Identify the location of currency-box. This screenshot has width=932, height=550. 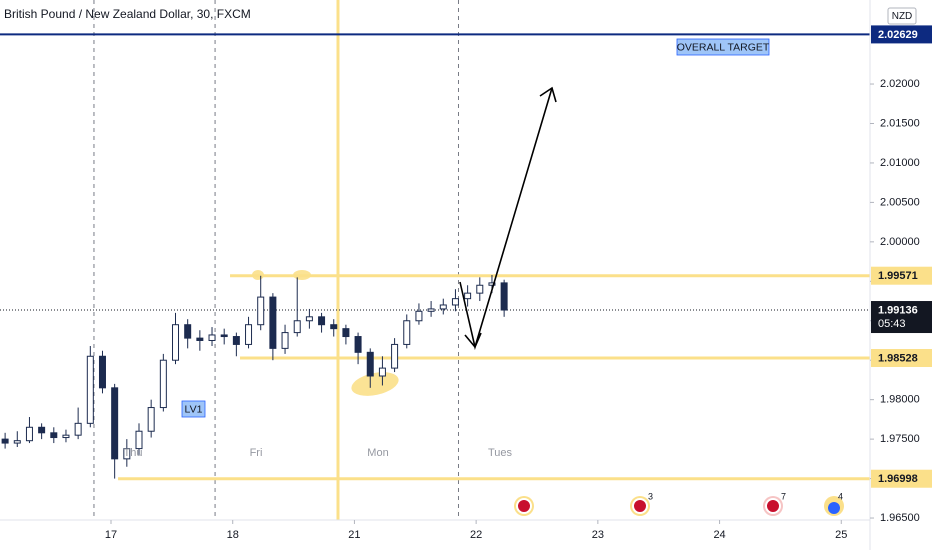
(902, 16).